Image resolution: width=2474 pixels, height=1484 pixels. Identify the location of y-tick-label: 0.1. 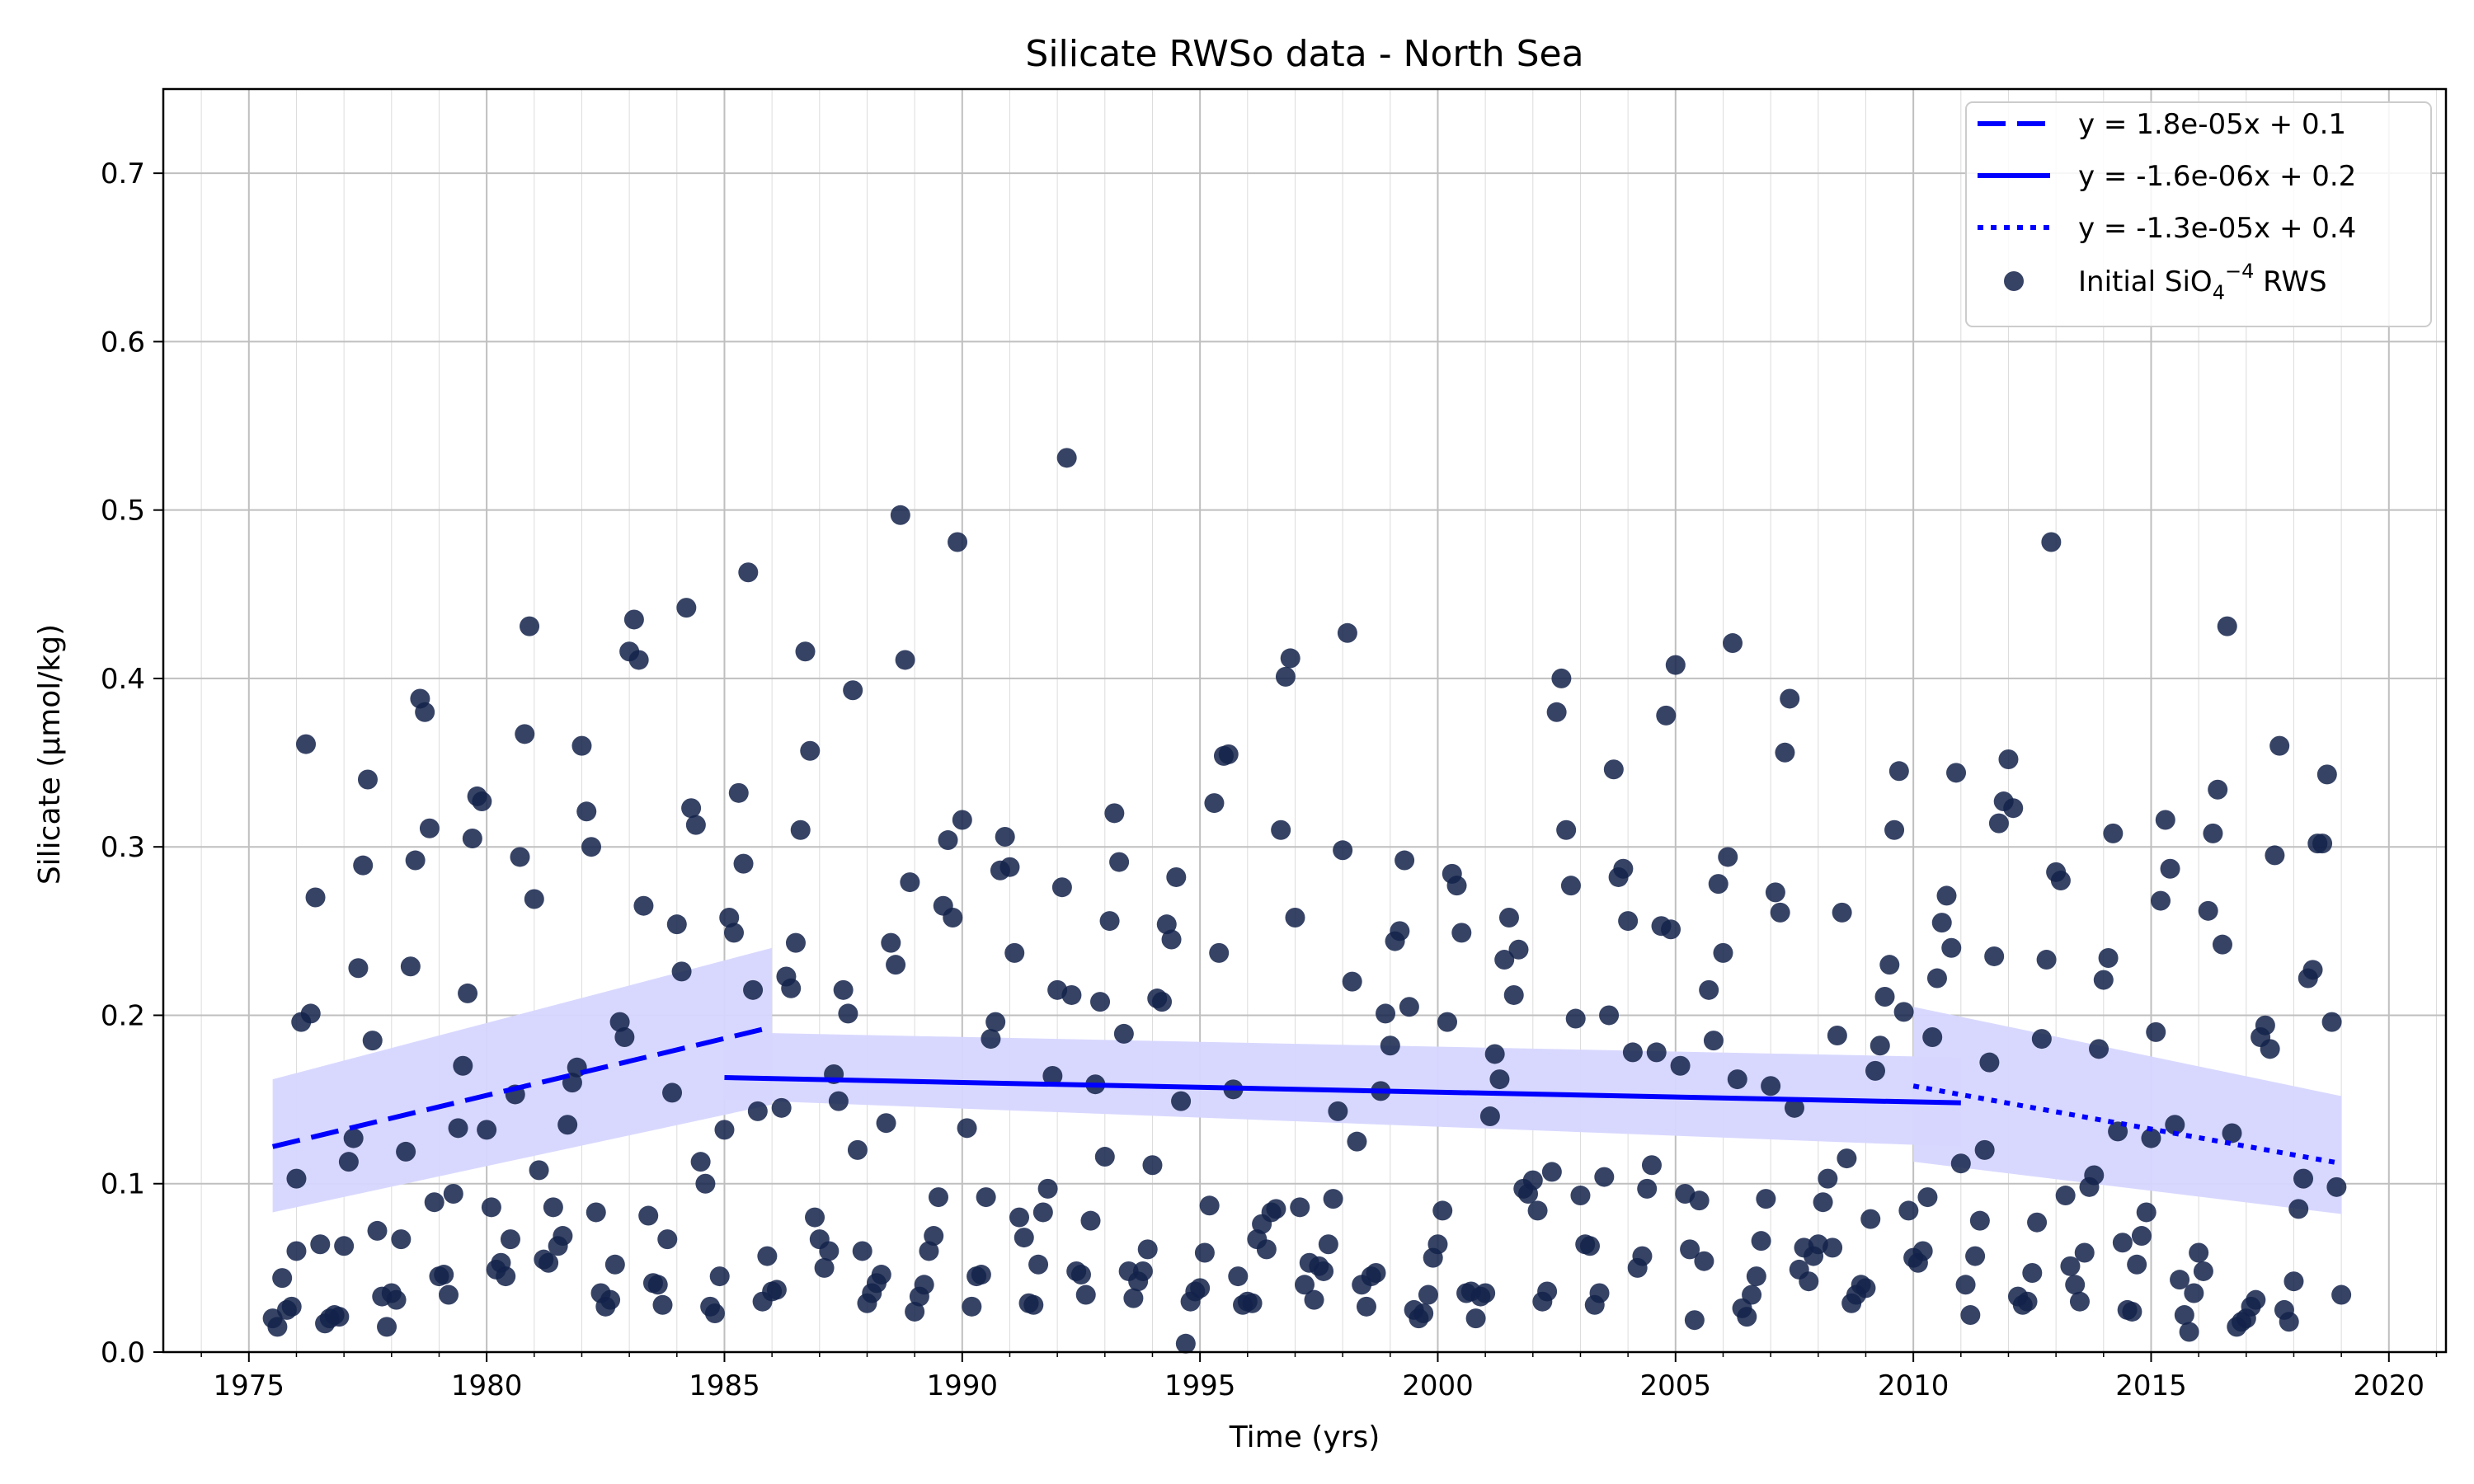
(123, 1184).